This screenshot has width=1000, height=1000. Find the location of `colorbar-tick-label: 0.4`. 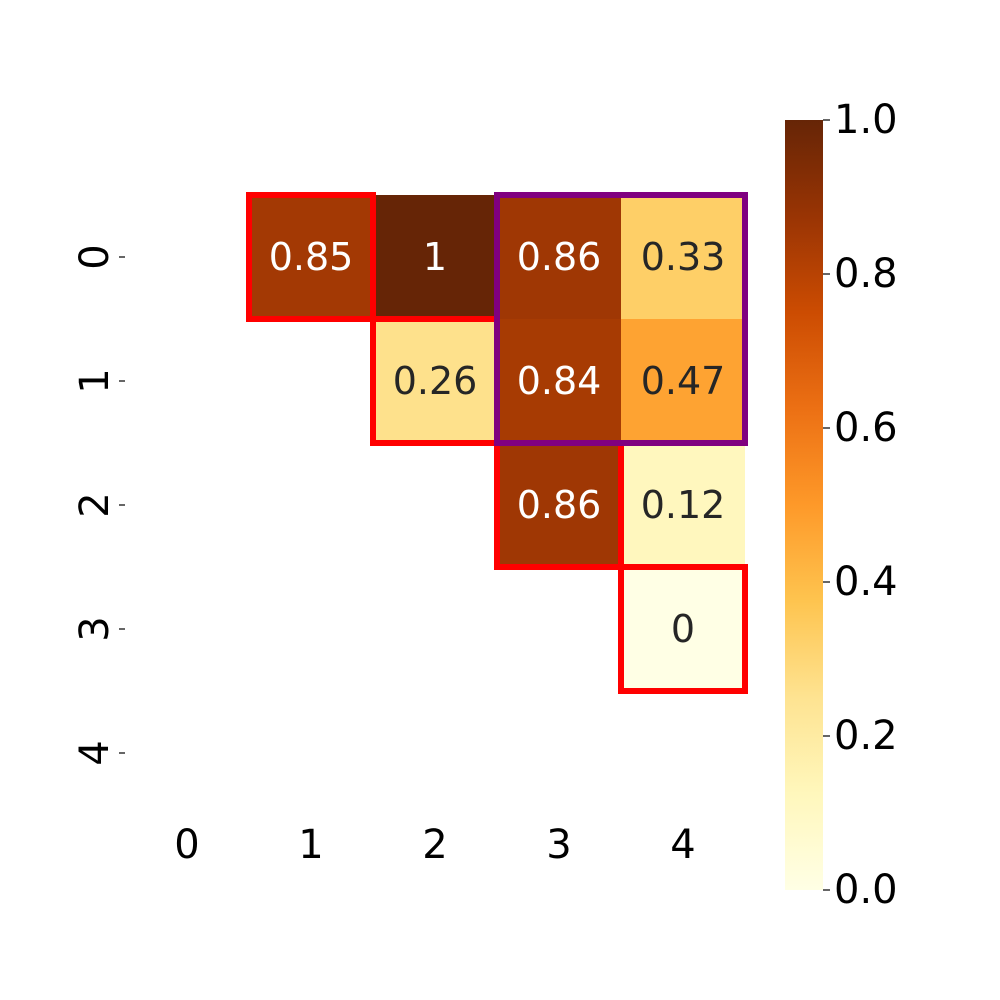

colorbar-tick-label: 0.4 is located at coordinates (866, 582).